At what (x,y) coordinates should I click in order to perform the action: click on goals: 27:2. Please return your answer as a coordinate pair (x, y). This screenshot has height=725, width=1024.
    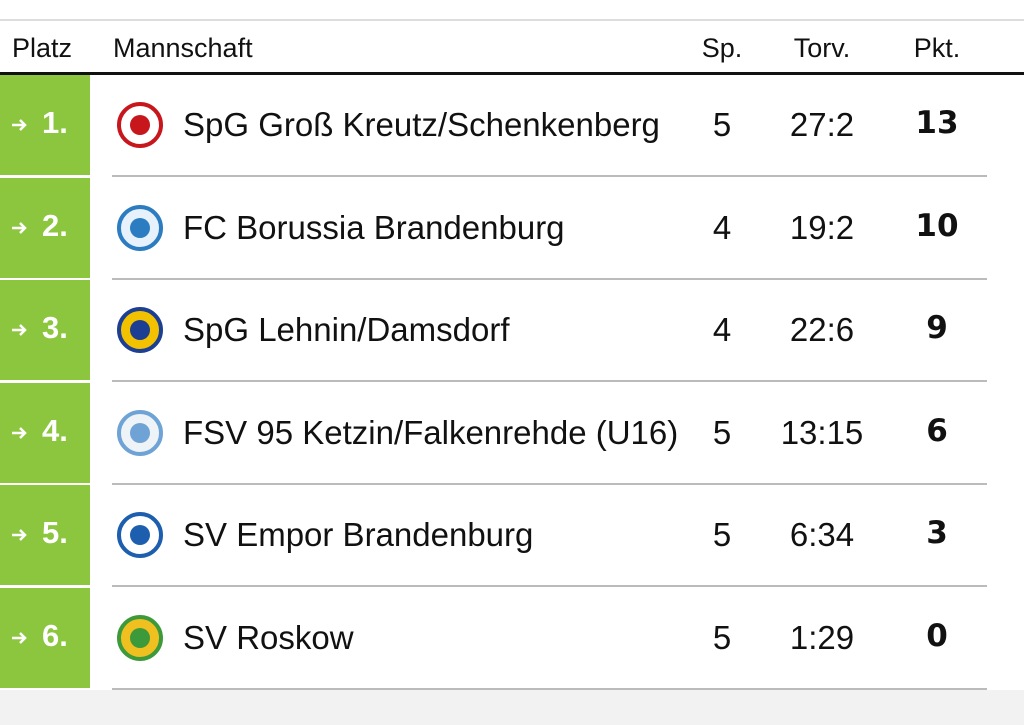
    Looking at the image, I should click on (822, 124).